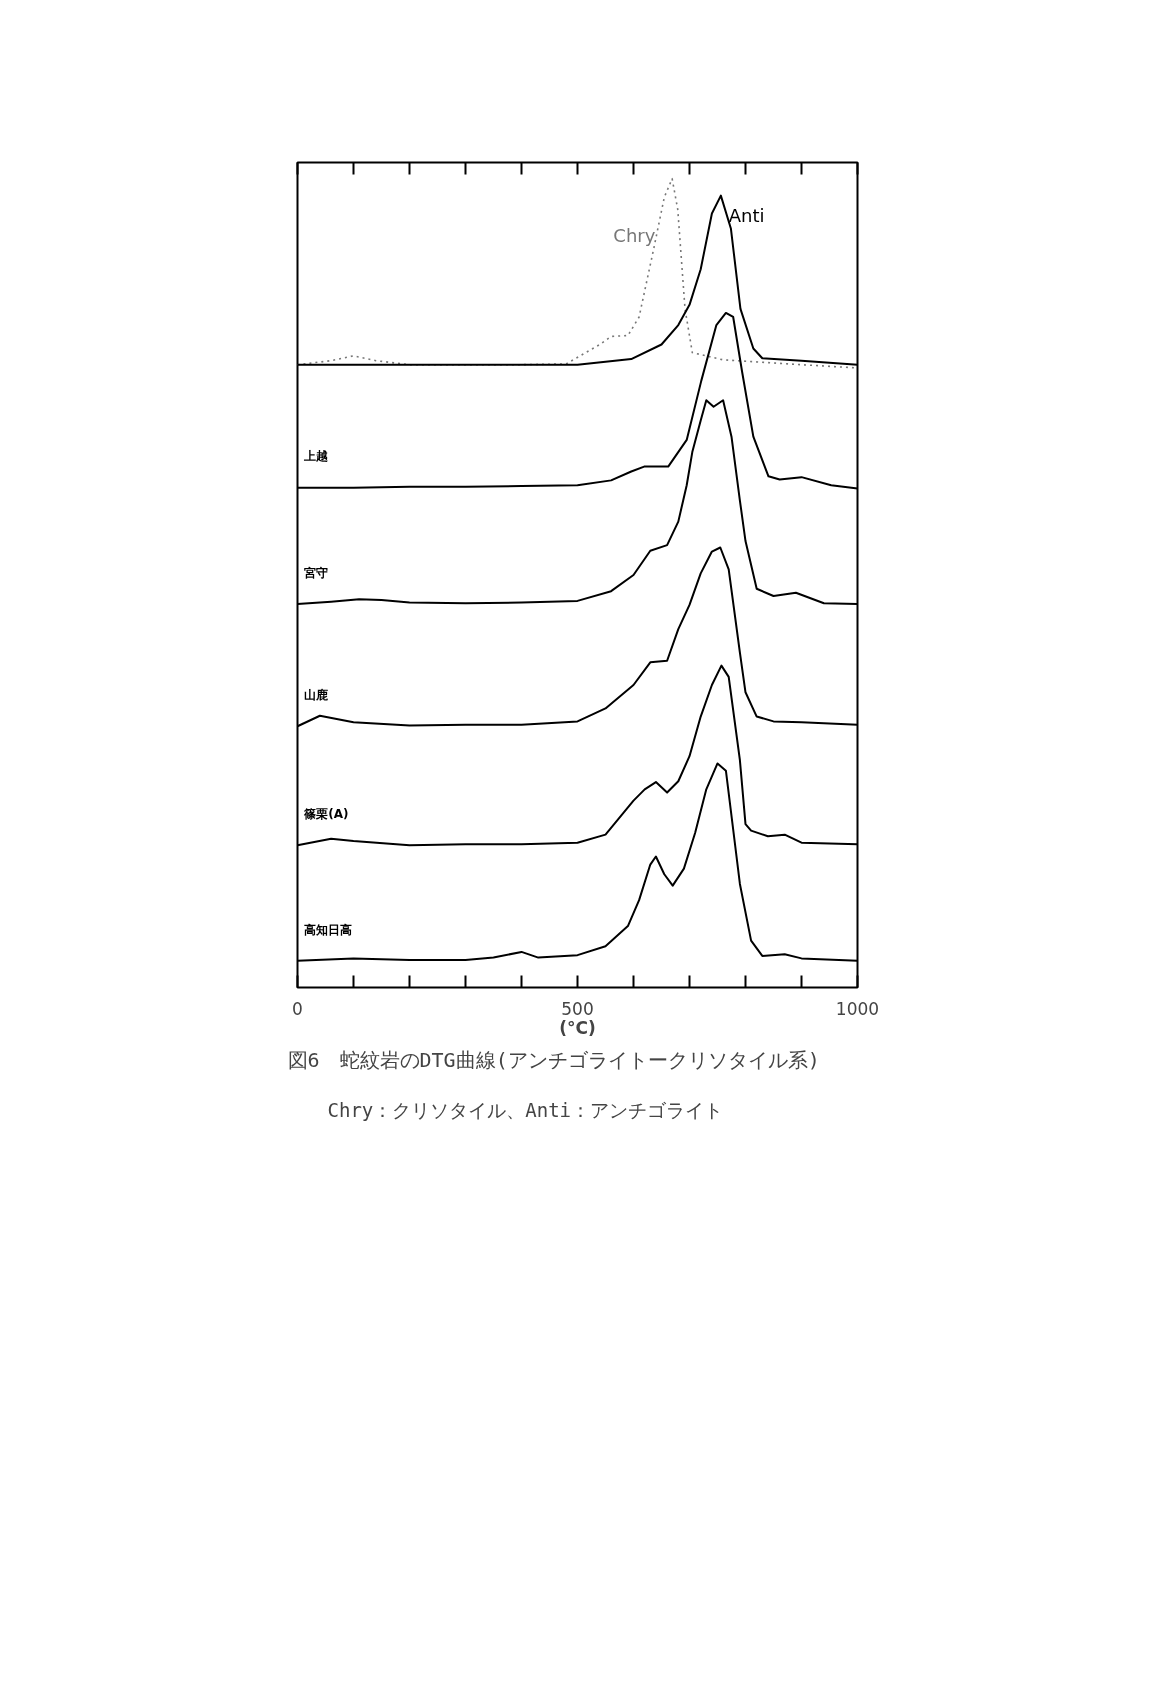 This screenshot has height=1694, width=1166. What do you see at coordinates (577, 1027) in the screenshot?
I see `x-axis-title: (°C)` at bounding box center [577, 1027].